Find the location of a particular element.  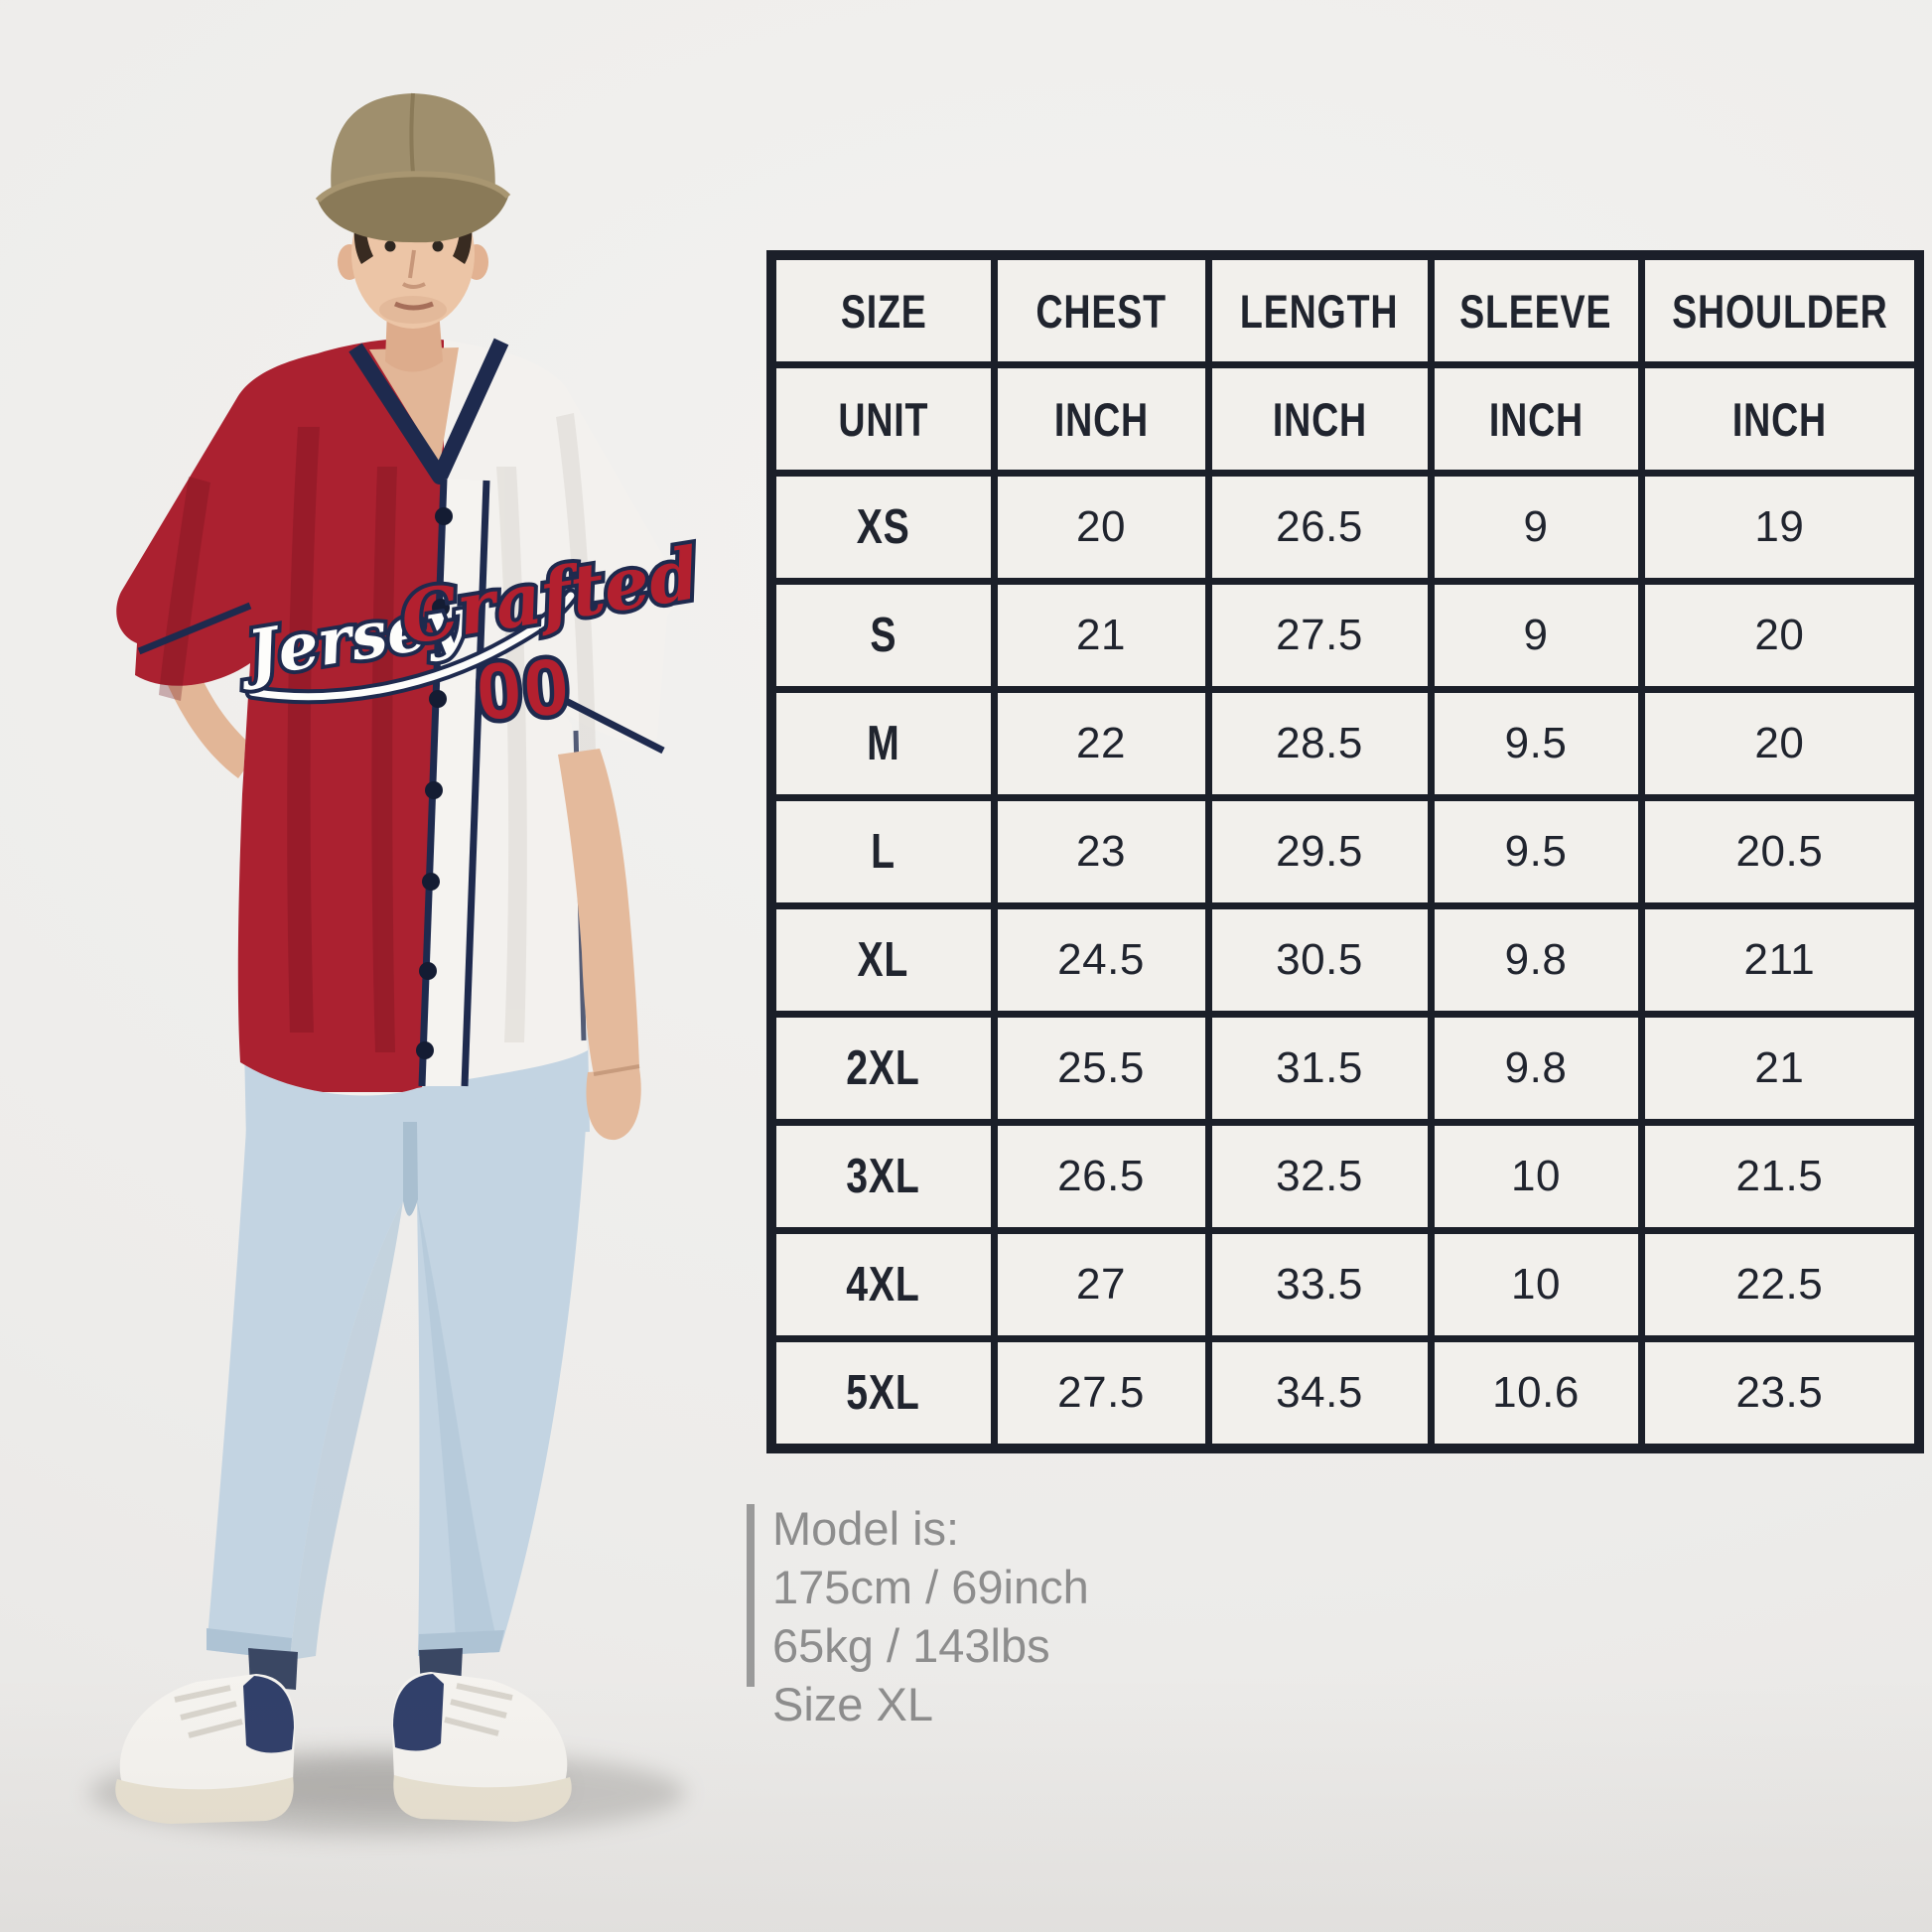

size-label: 3XL is located at coordinates (882, 1176).